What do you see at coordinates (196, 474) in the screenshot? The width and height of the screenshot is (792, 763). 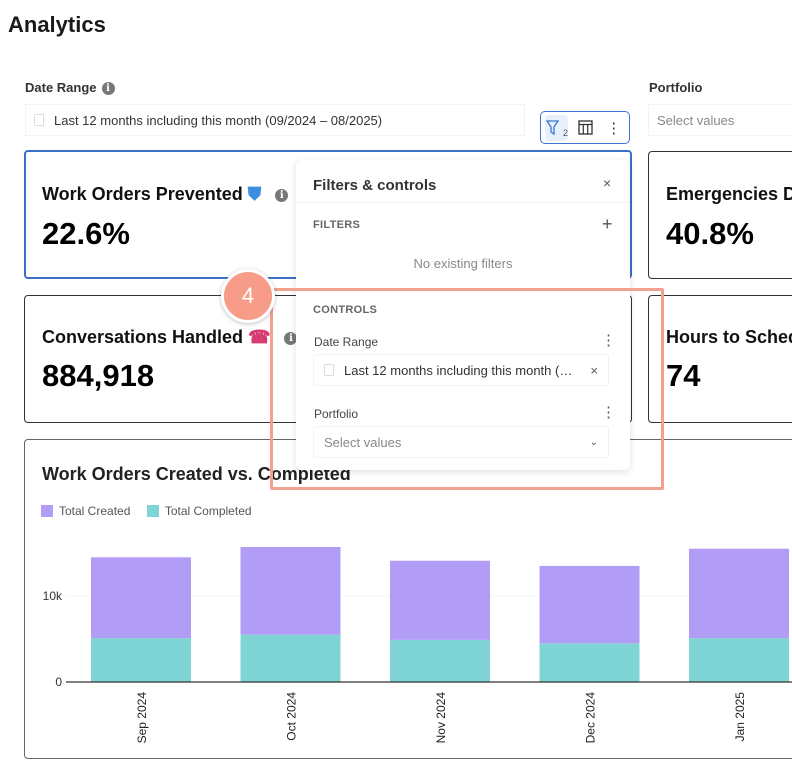 I see `chart-title: Work Orders Created vs. Completed` at bounding box center [196, 474].